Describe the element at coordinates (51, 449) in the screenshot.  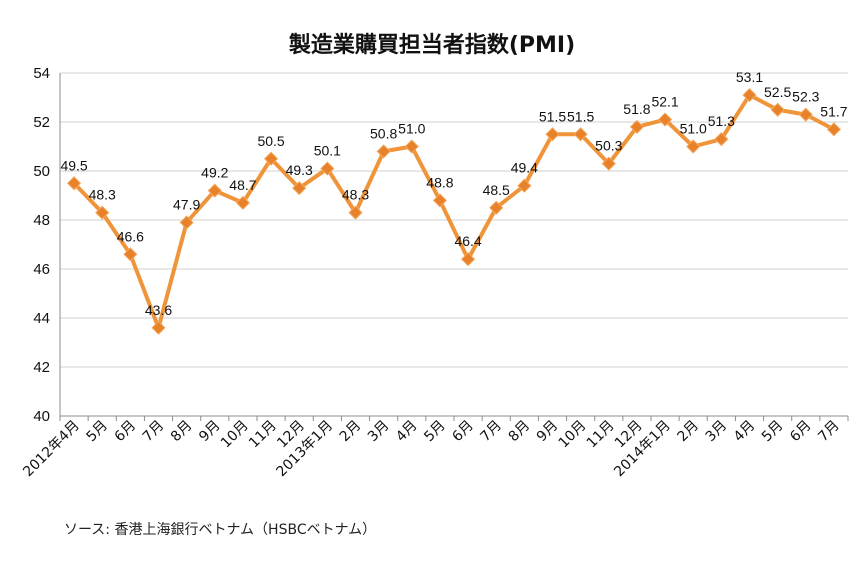
I see `x-tick-label: 2012年4月` at that location.